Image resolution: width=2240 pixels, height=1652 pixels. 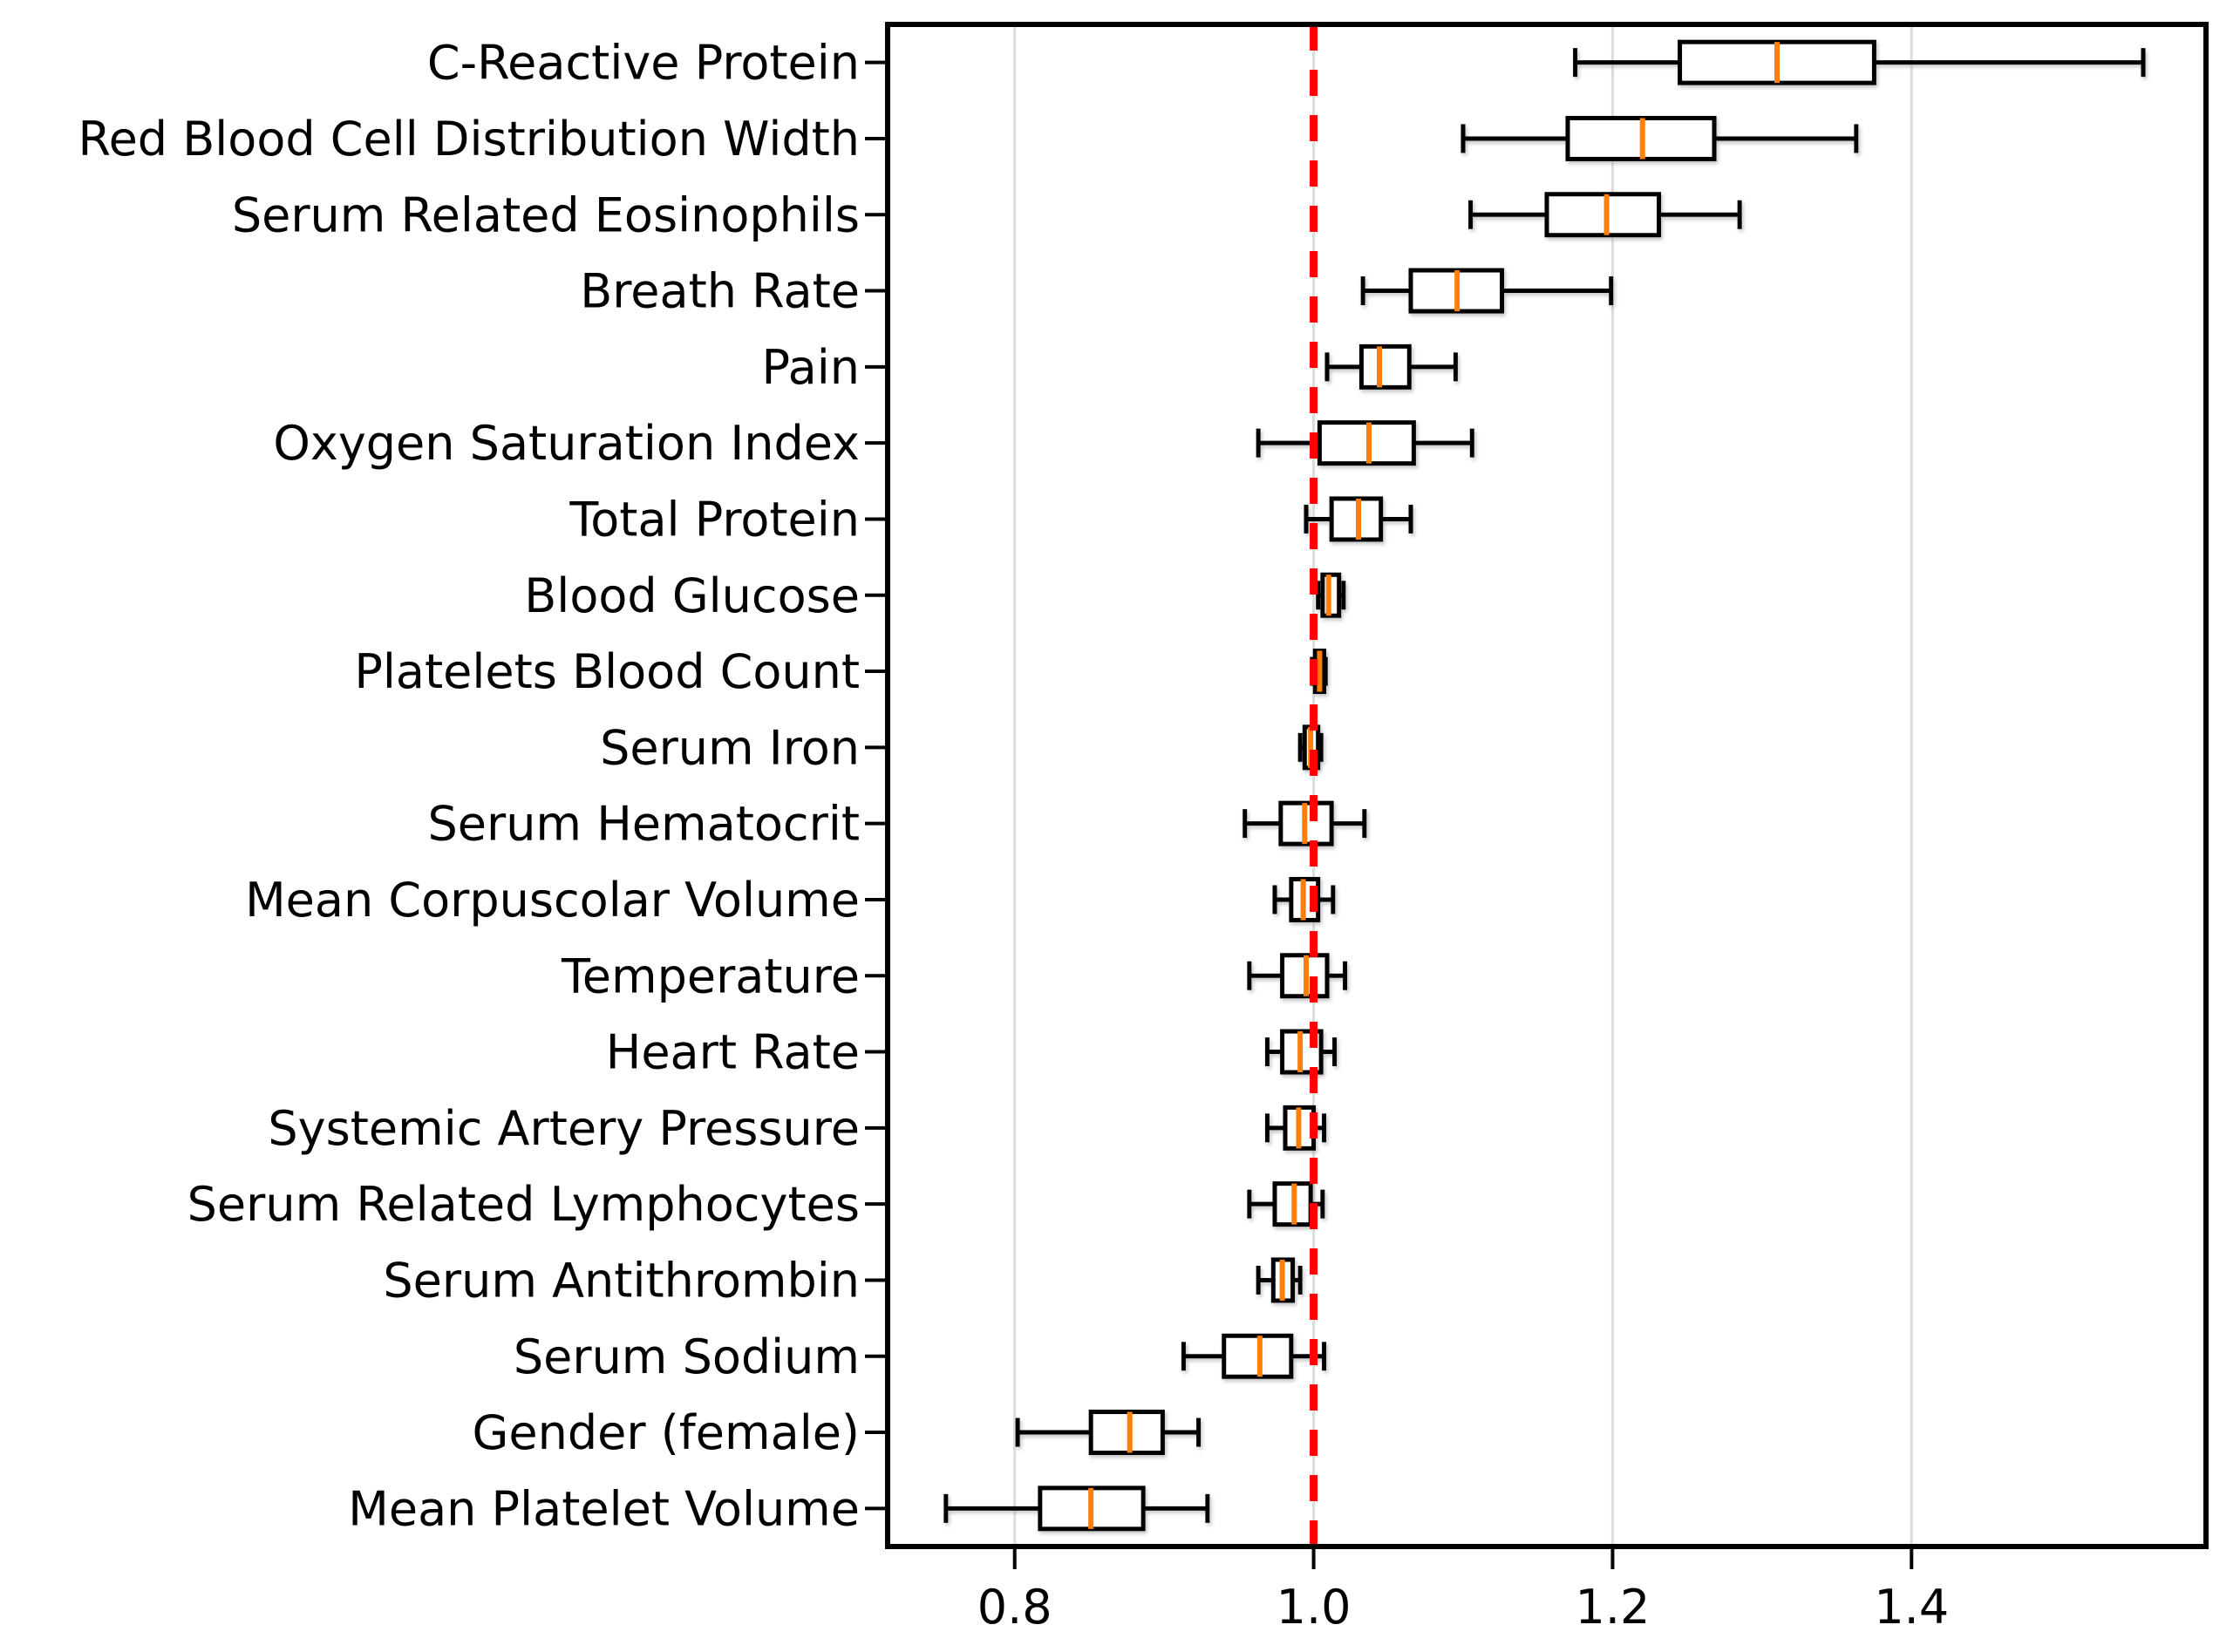 I want to click on y-tick-label: Serum Related Eosinophils, so click(x=546, y=214).